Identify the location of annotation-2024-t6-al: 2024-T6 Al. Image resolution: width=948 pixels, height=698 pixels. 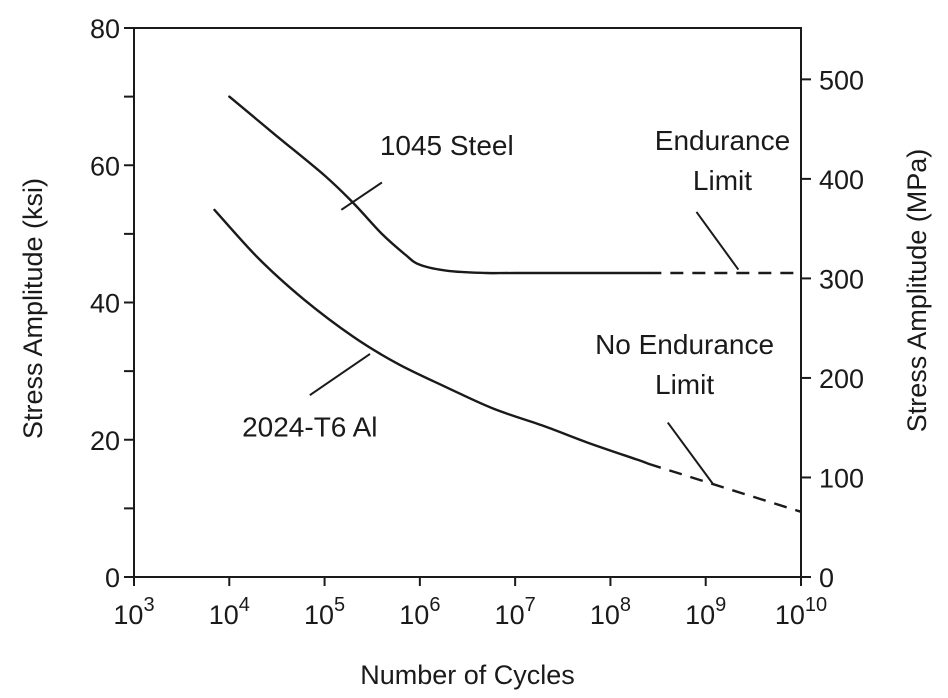
(309, 426).